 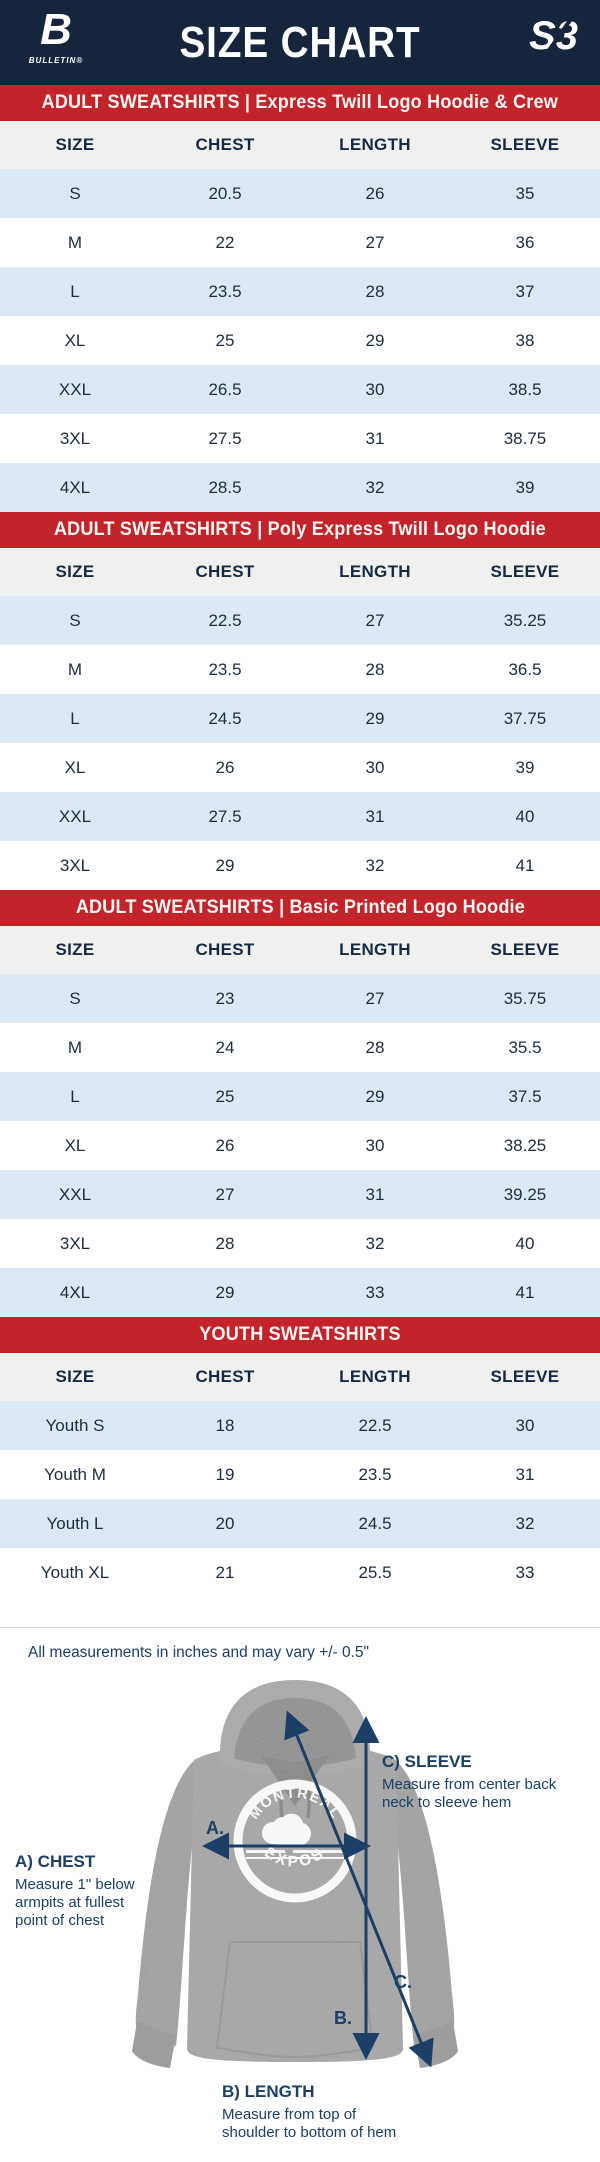 What do you see at coordinates (375, 1292) in the screenshot?
I see `measurement-cell: 33` at bounding box center [375, 1292].